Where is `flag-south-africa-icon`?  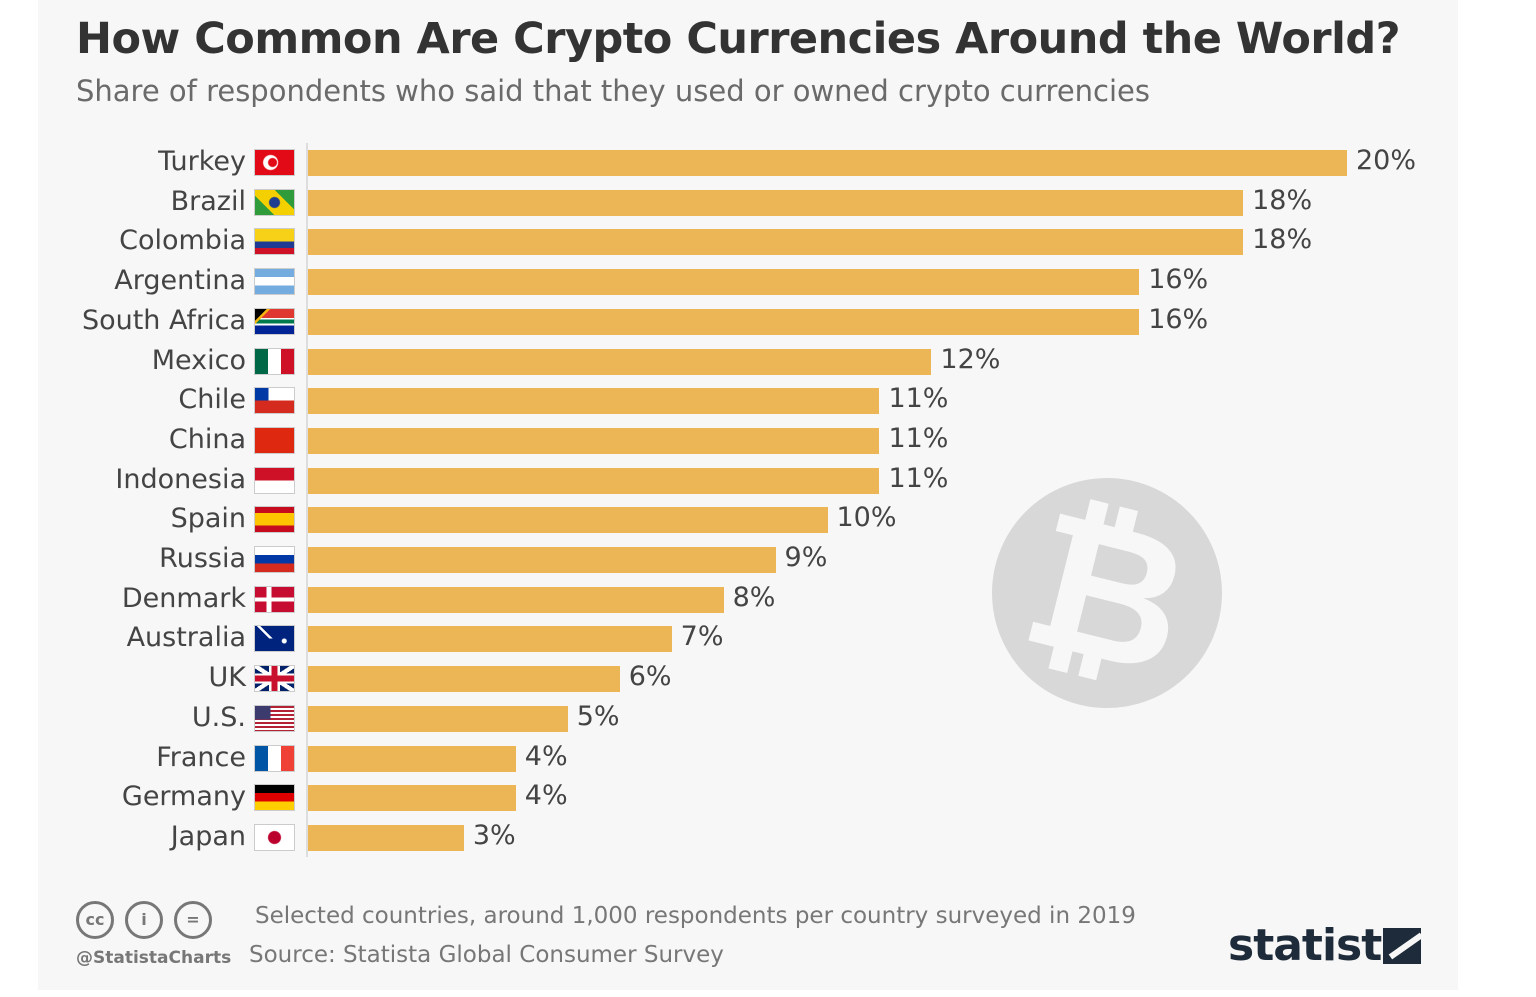
flag-south-africa-icon is located at coordinates (274, 321).